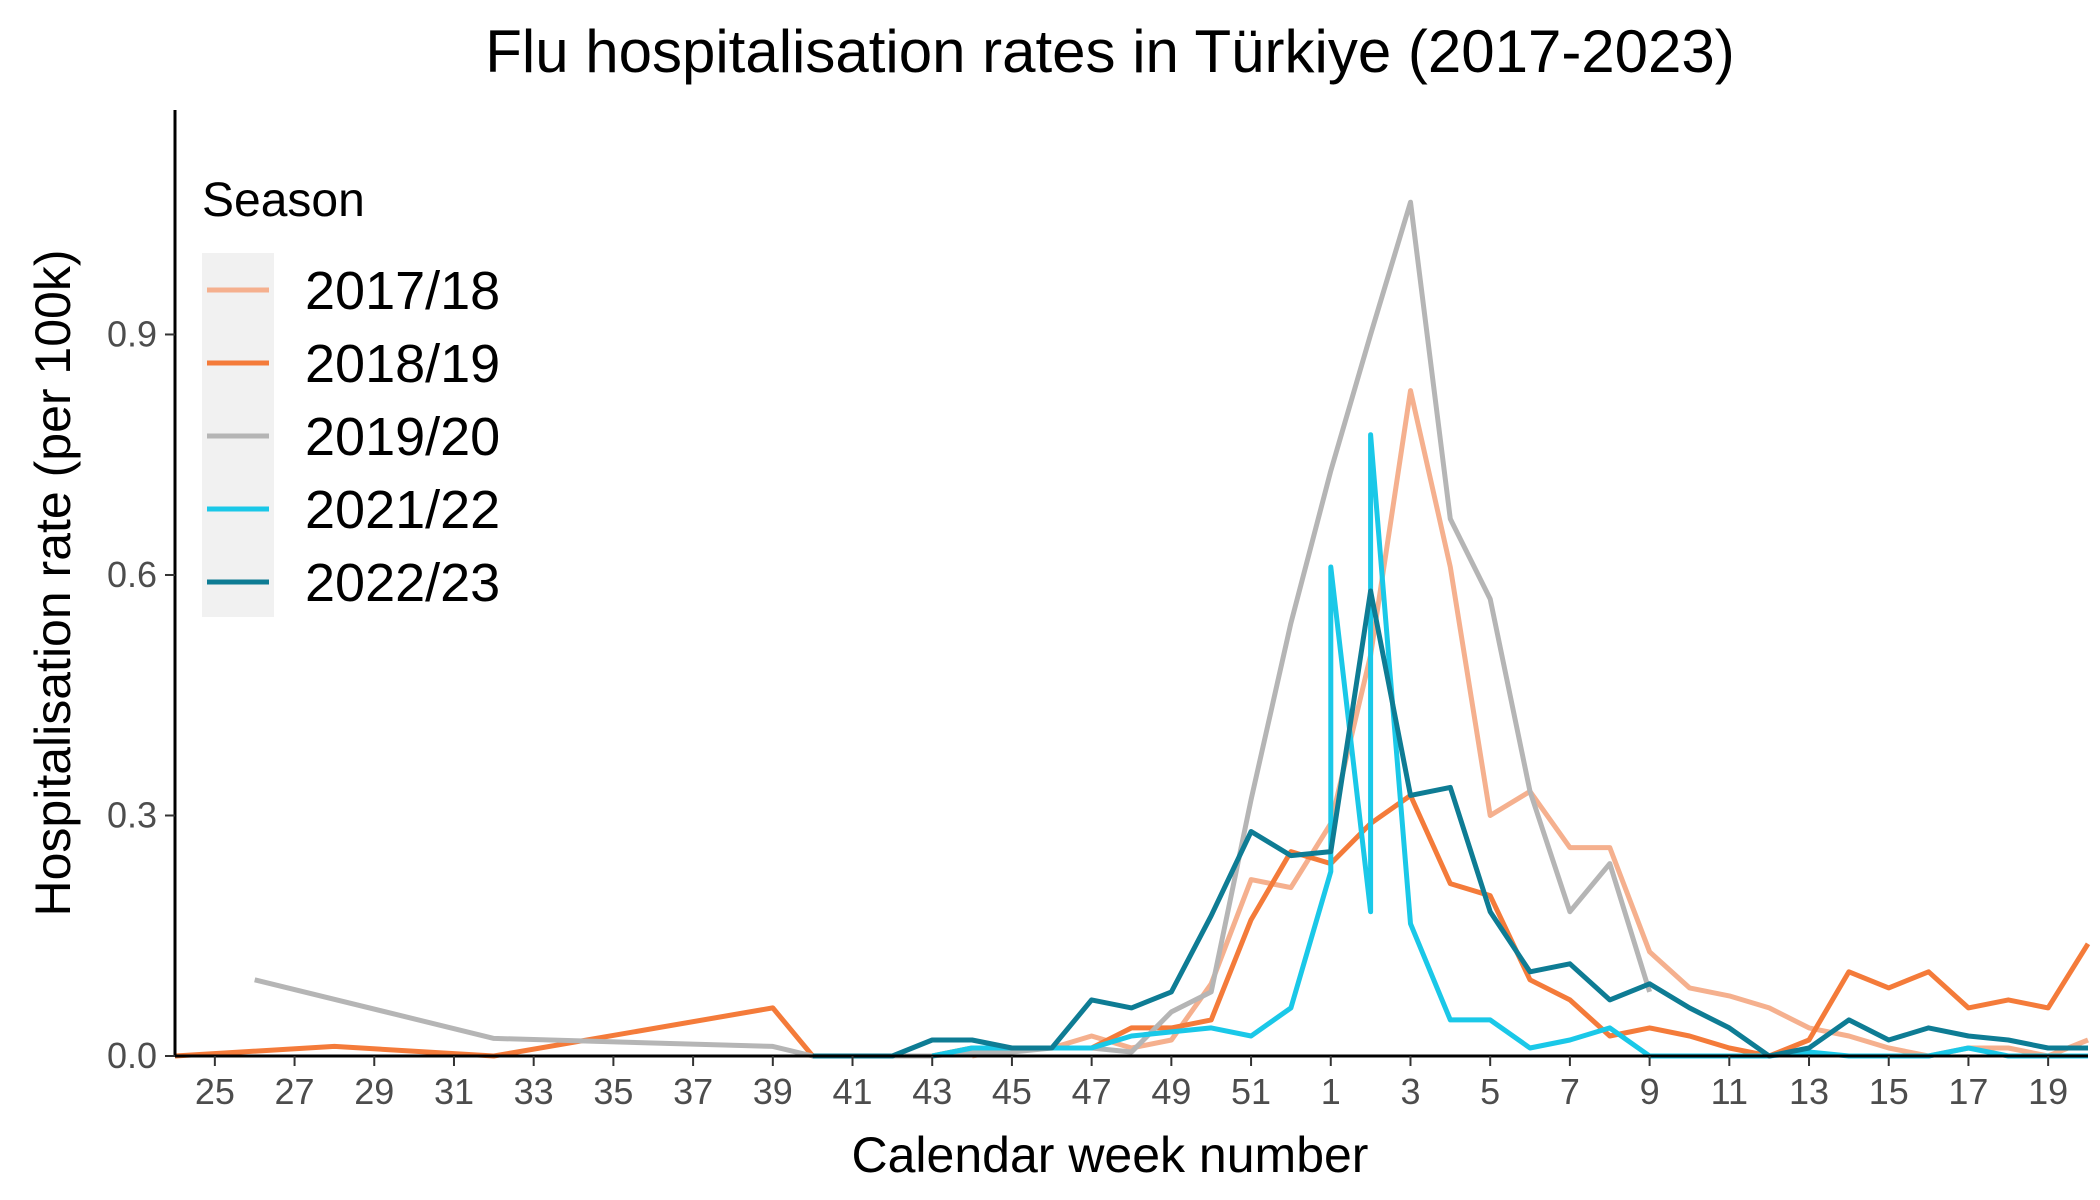 The height and width of the screenshot is (1200, 2100). What do you see at coordinates (402, 437) in the screenshot?
I see `legend-label: 2019/20` at bounding box center [402, 437].